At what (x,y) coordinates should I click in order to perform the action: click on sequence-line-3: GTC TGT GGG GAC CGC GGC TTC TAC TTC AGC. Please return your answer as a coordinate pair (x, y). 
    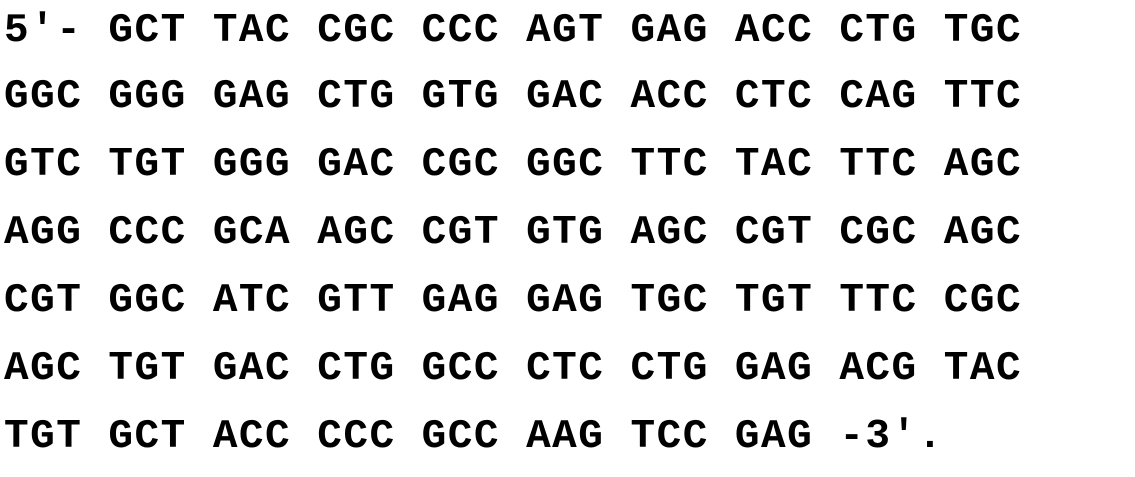
    Looking at the image, I should click on (513, 165).